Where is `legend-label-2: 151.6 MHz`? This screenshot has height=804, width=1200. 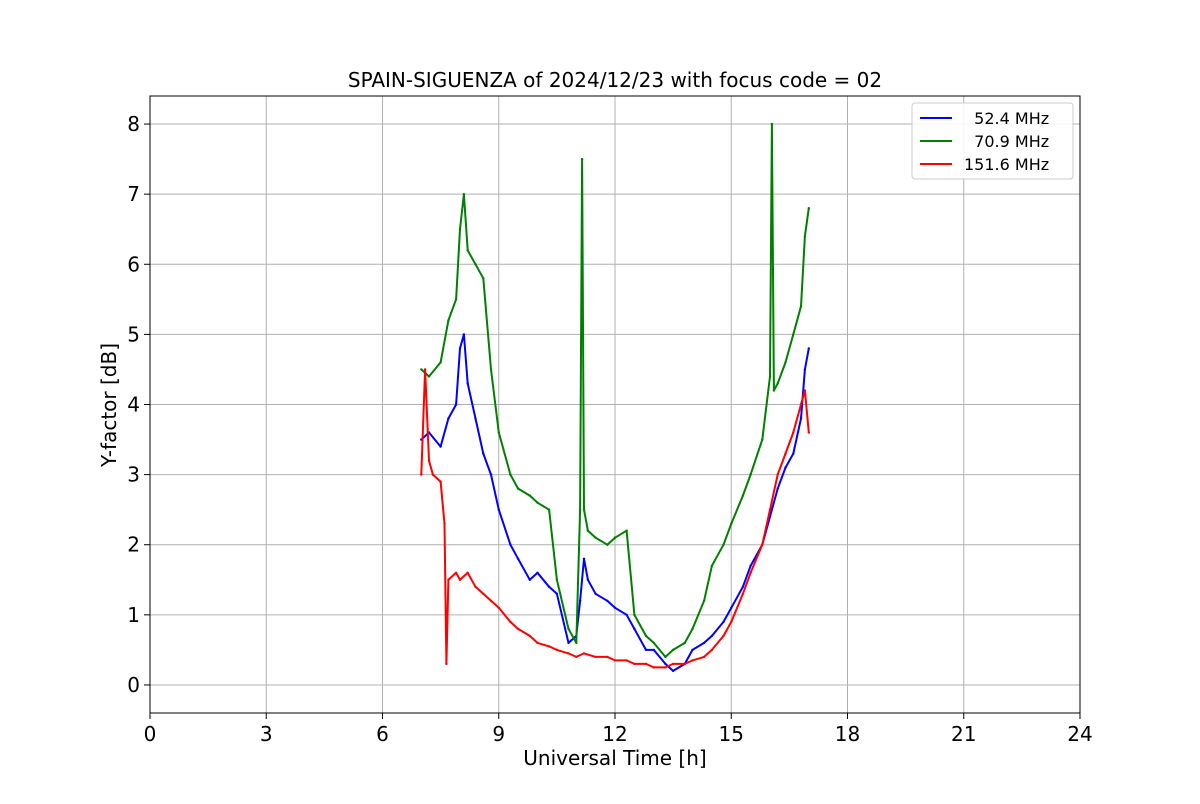 legend-label-2: 151.6 MHz is located at coordinates (1006, 164).